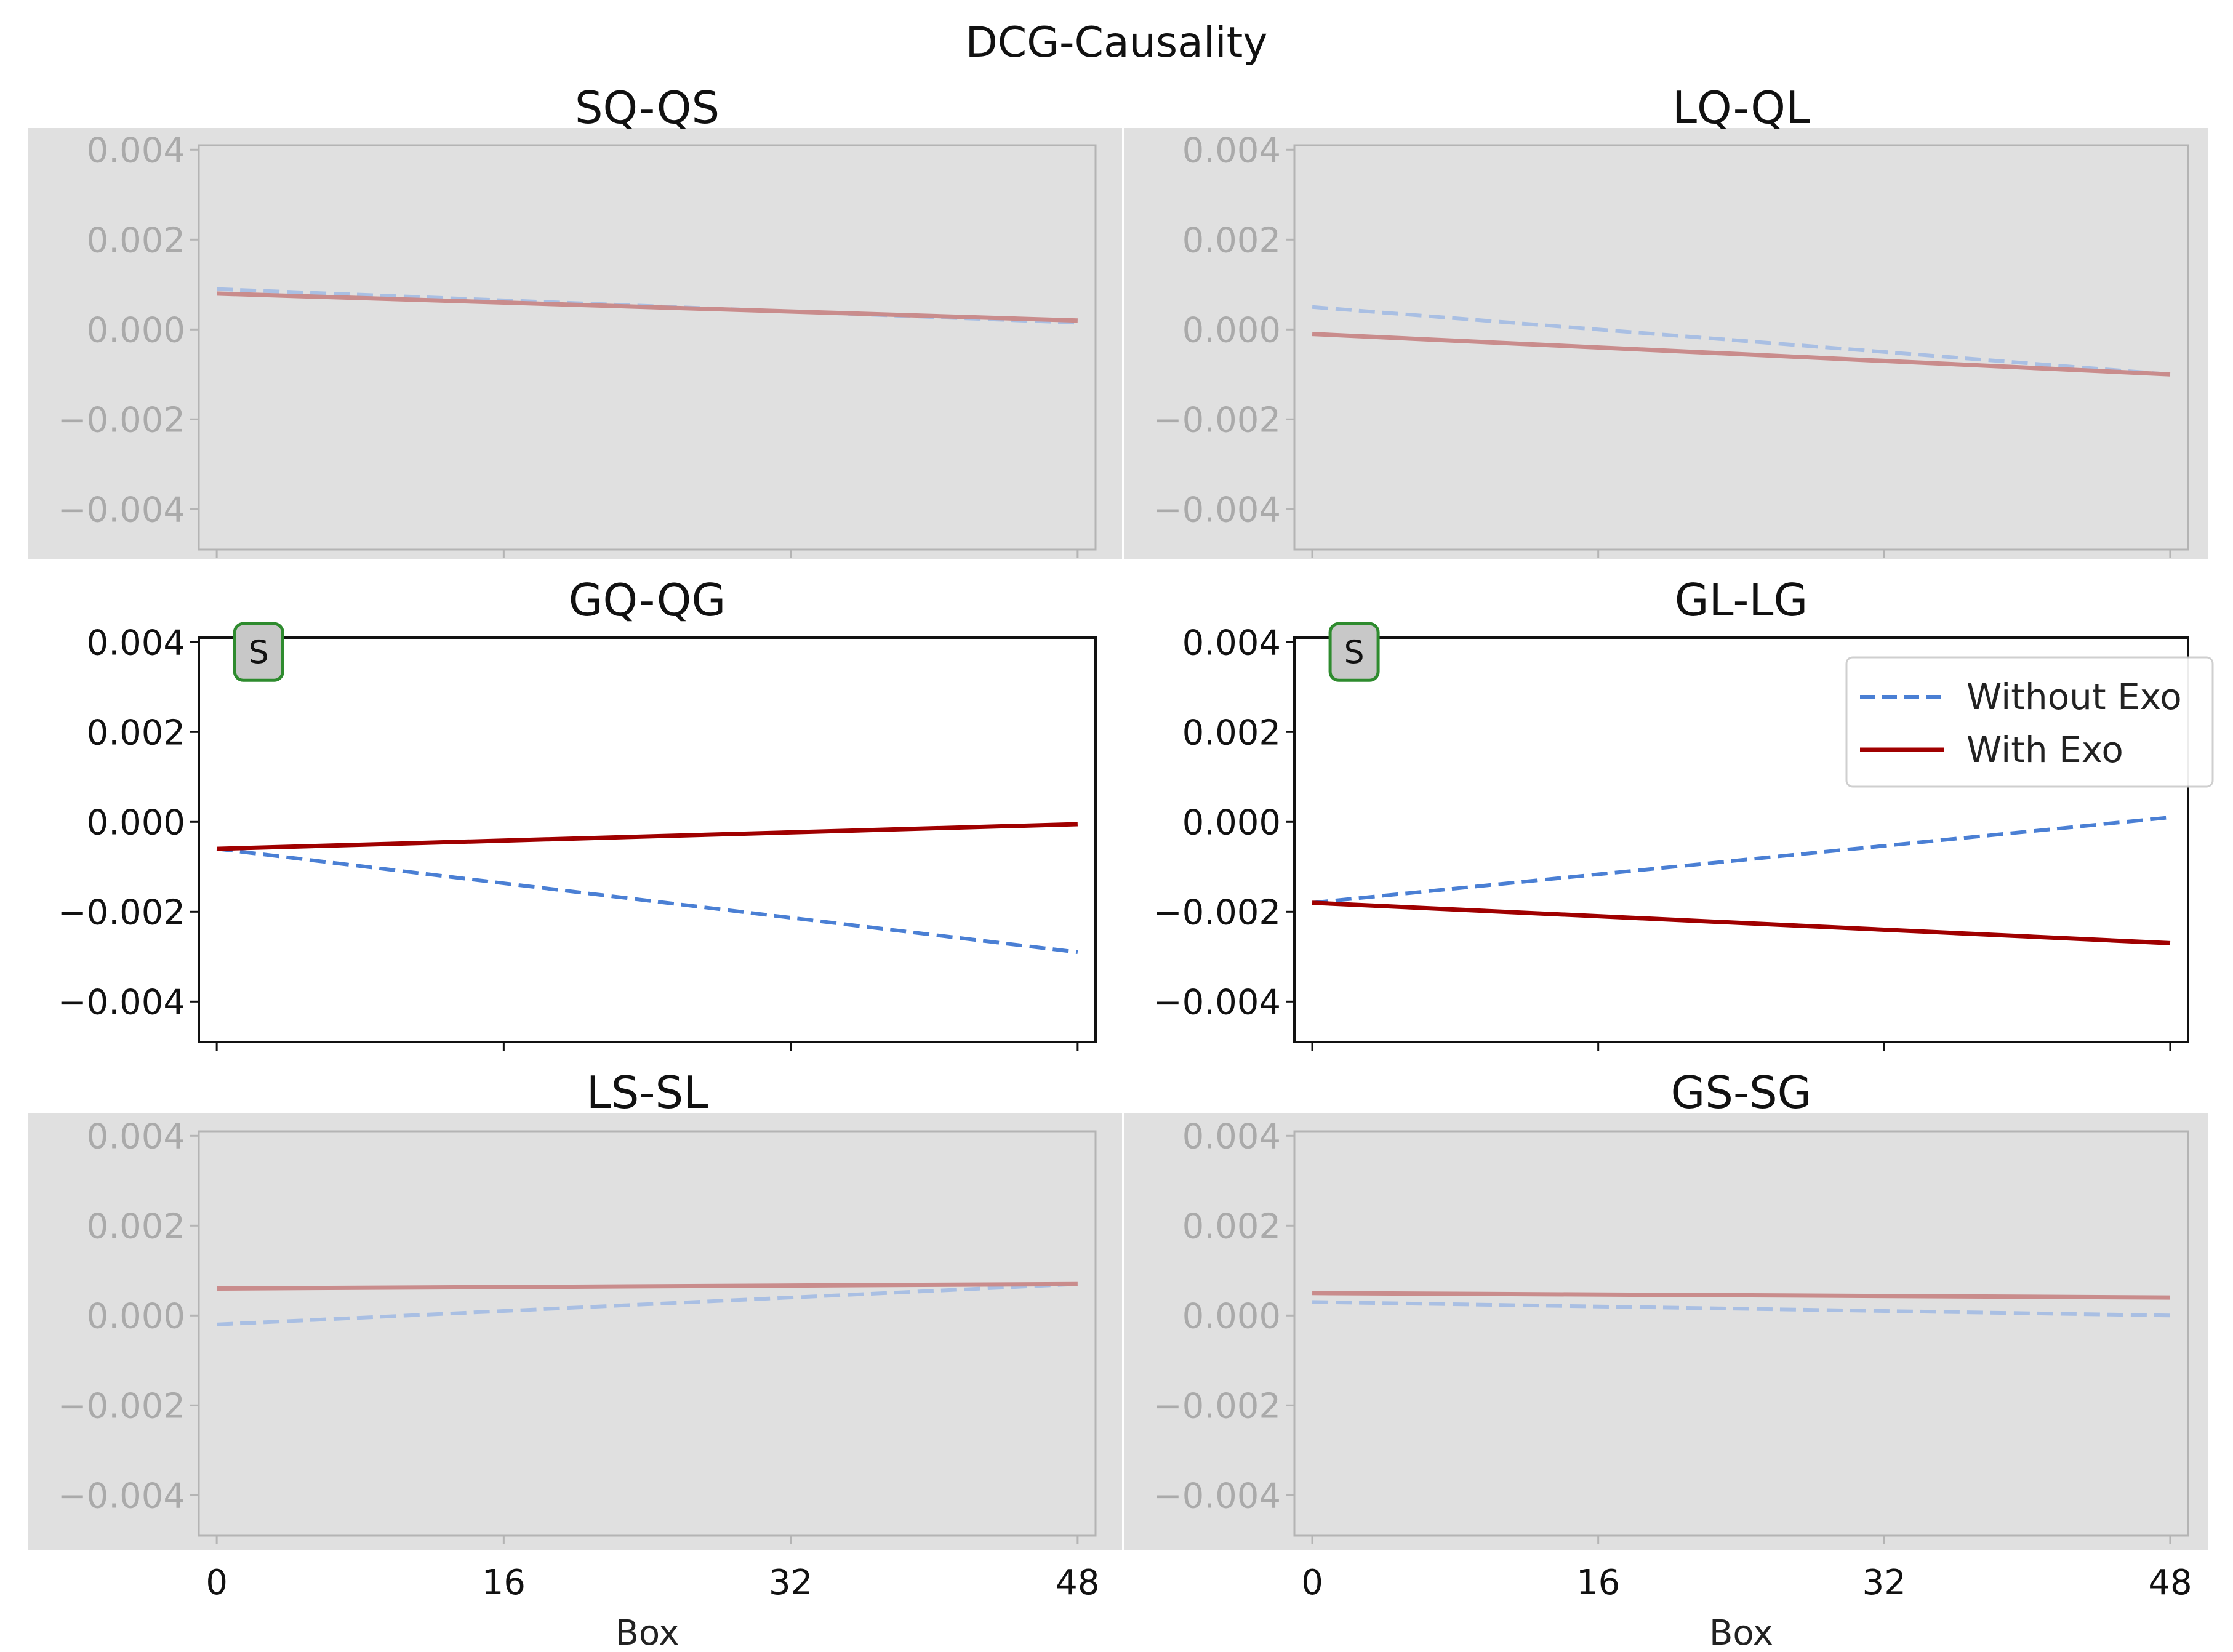 The image size is (2233, 1652). I want to click on panel-gq-qg: GQ-QG 0.004 0.002 0.000 −0.002 −0.004 S, so click(577, 812).